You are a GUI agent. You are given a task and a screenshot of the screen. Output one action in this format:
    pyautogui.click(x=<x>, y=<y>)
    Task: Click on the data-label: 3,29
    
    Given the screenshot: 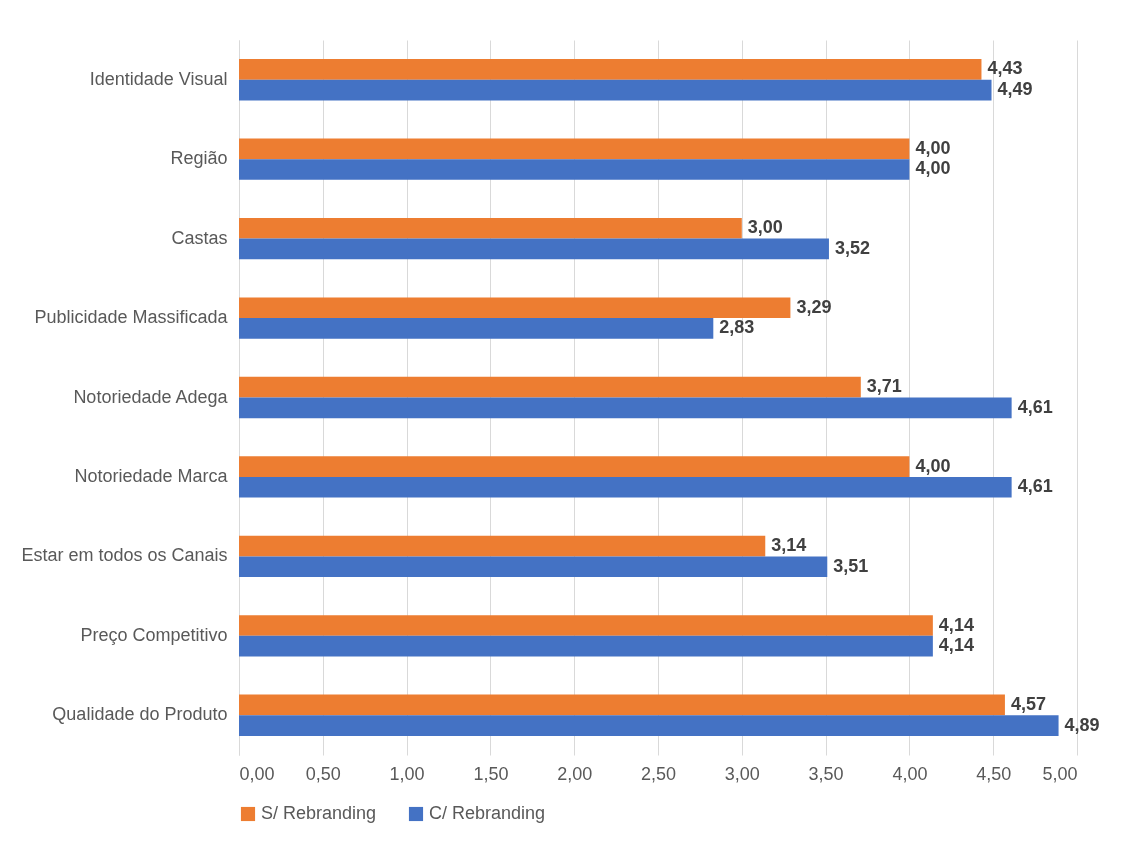 What is the action you would take?
    pyautogui.click(x=814, y=306)
    